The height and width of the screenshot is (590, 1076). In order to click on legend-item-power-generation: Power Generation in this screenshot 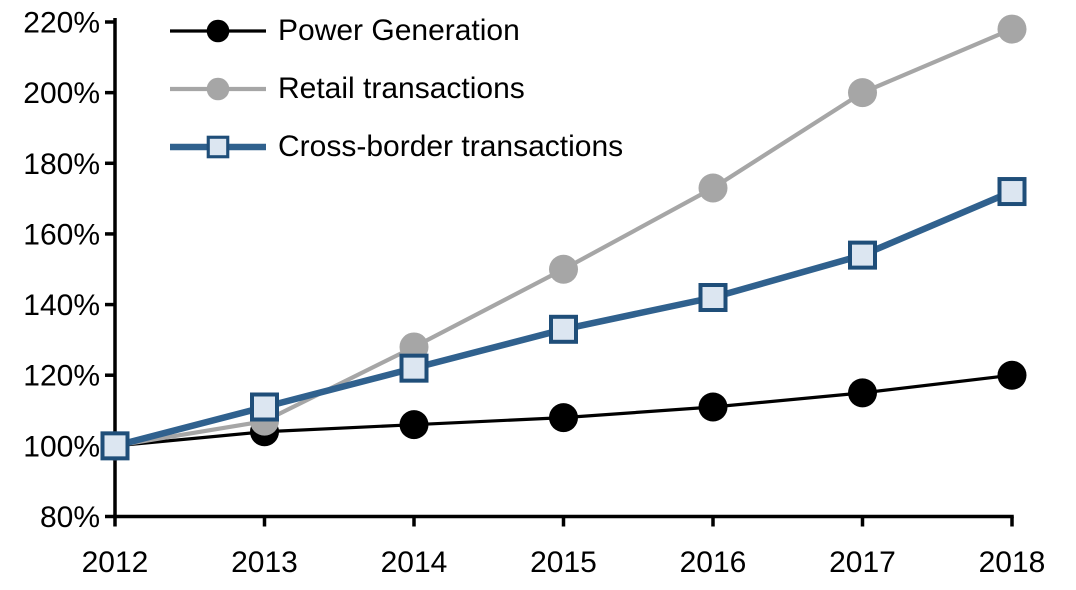, I will do `click(396, 31)`.